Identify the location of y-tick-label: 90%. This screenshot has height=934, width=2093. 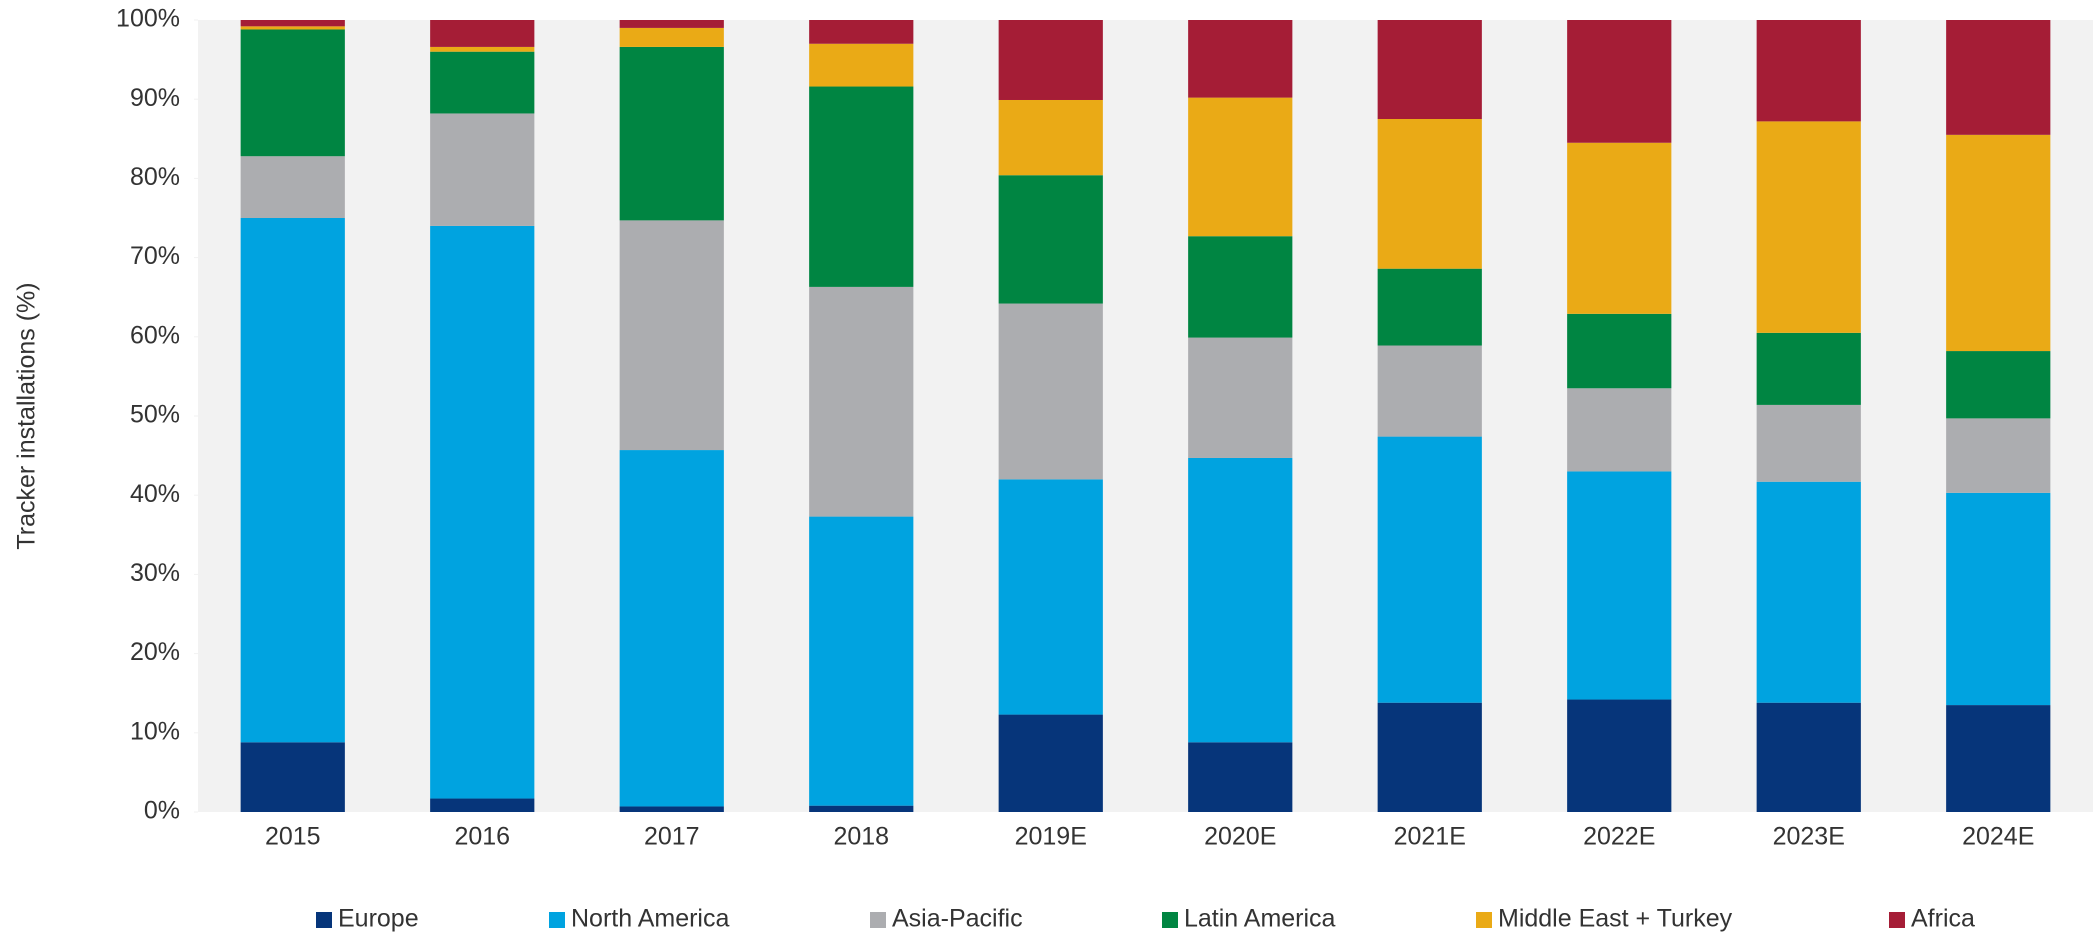
(155, 98).